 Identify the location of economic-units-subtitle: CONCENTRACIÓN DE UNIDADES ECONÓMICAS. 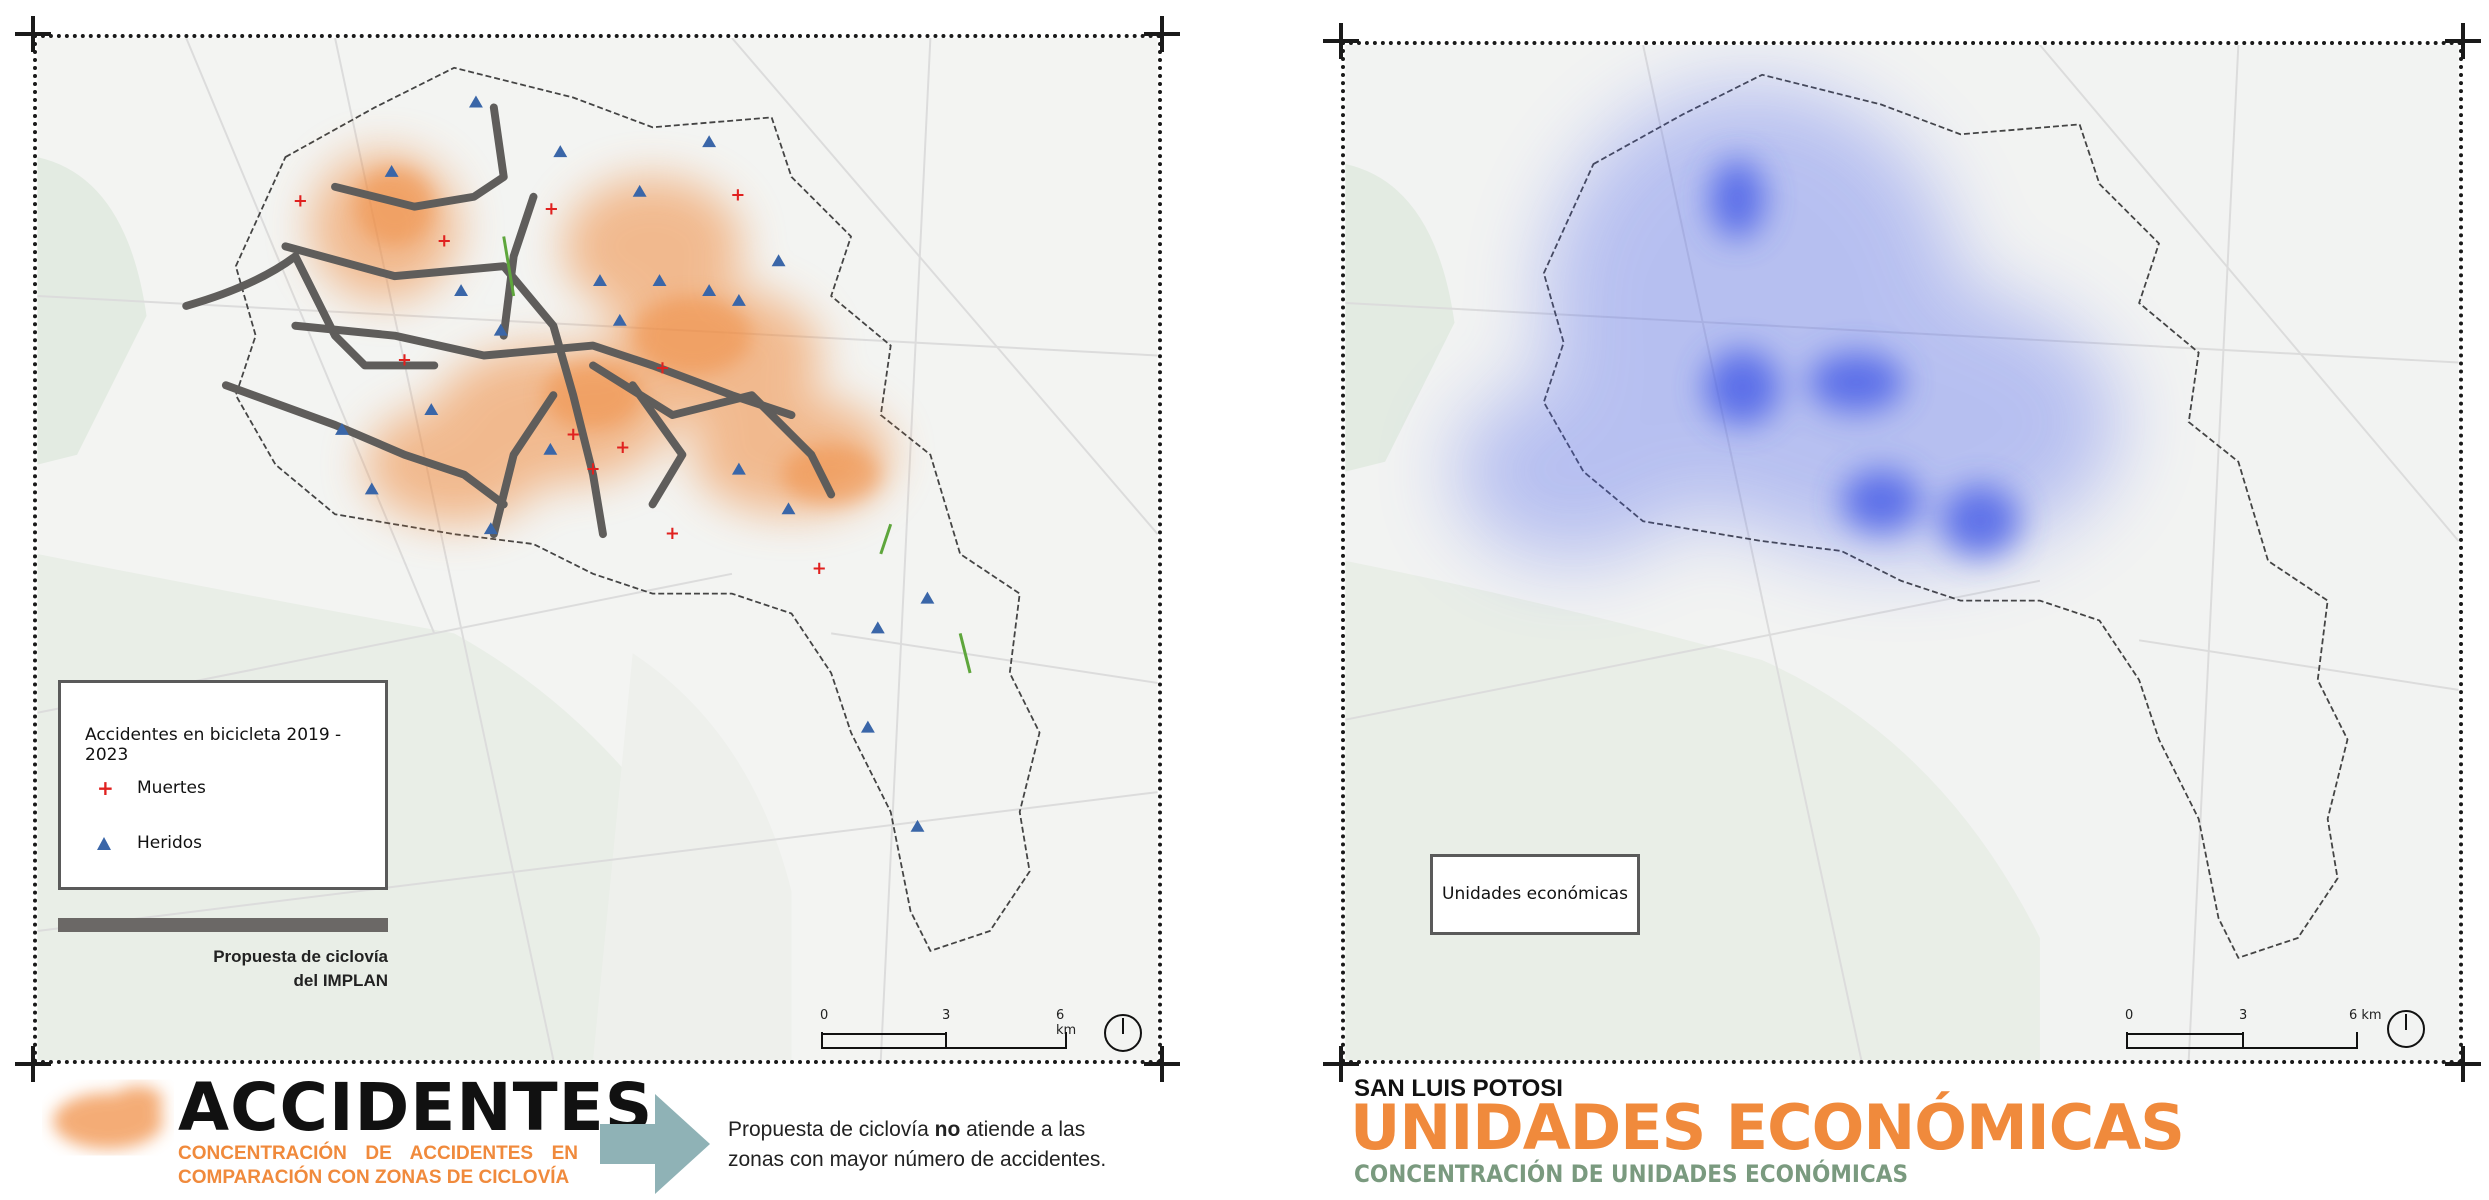
(1631, 1174).